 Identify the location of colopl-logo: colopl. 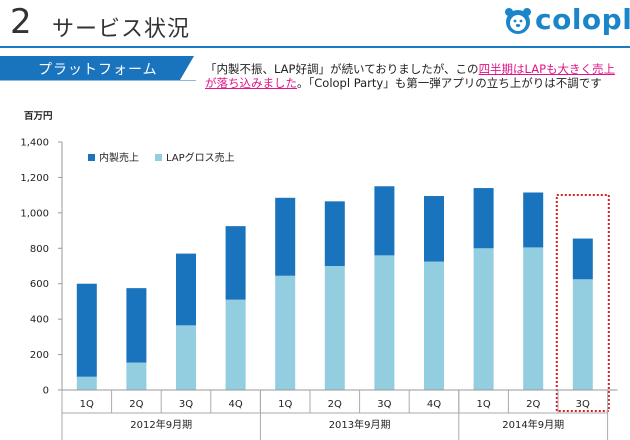
(566, 20).